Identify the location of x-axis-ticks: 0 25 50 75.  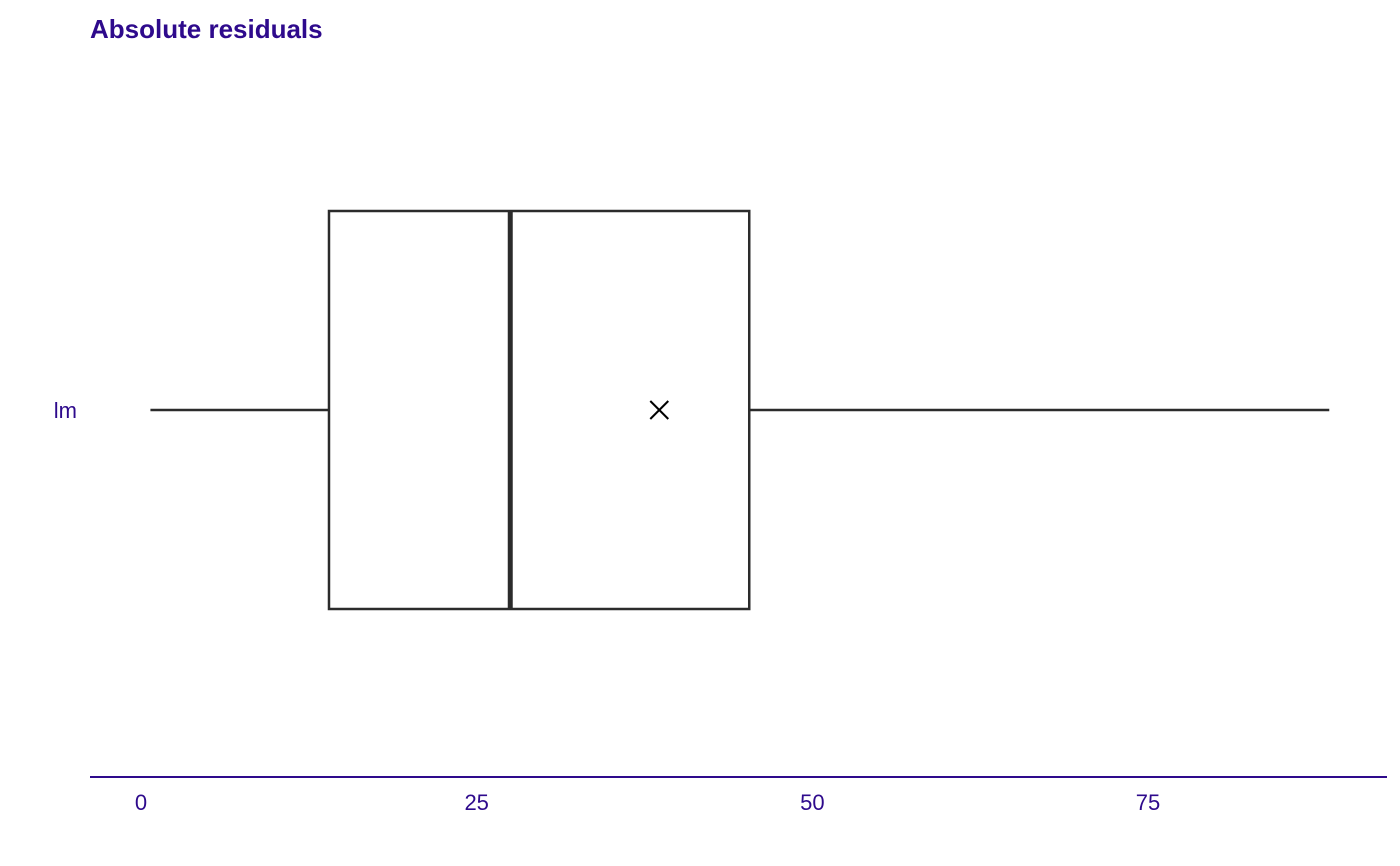
(647, 802).